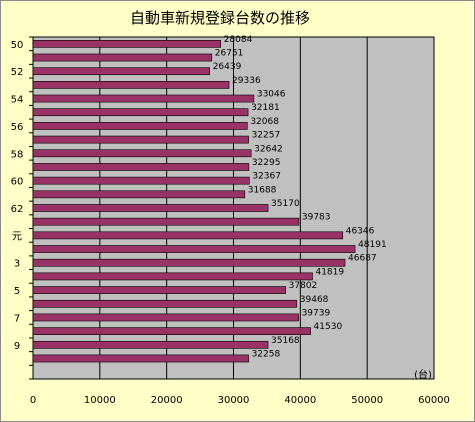 The height and width of the screenshot is (422, 475). What do you see at coordinates (264, 122) in the screenshot?
I see `data-label: 32068` at bounding box center [264, 122].